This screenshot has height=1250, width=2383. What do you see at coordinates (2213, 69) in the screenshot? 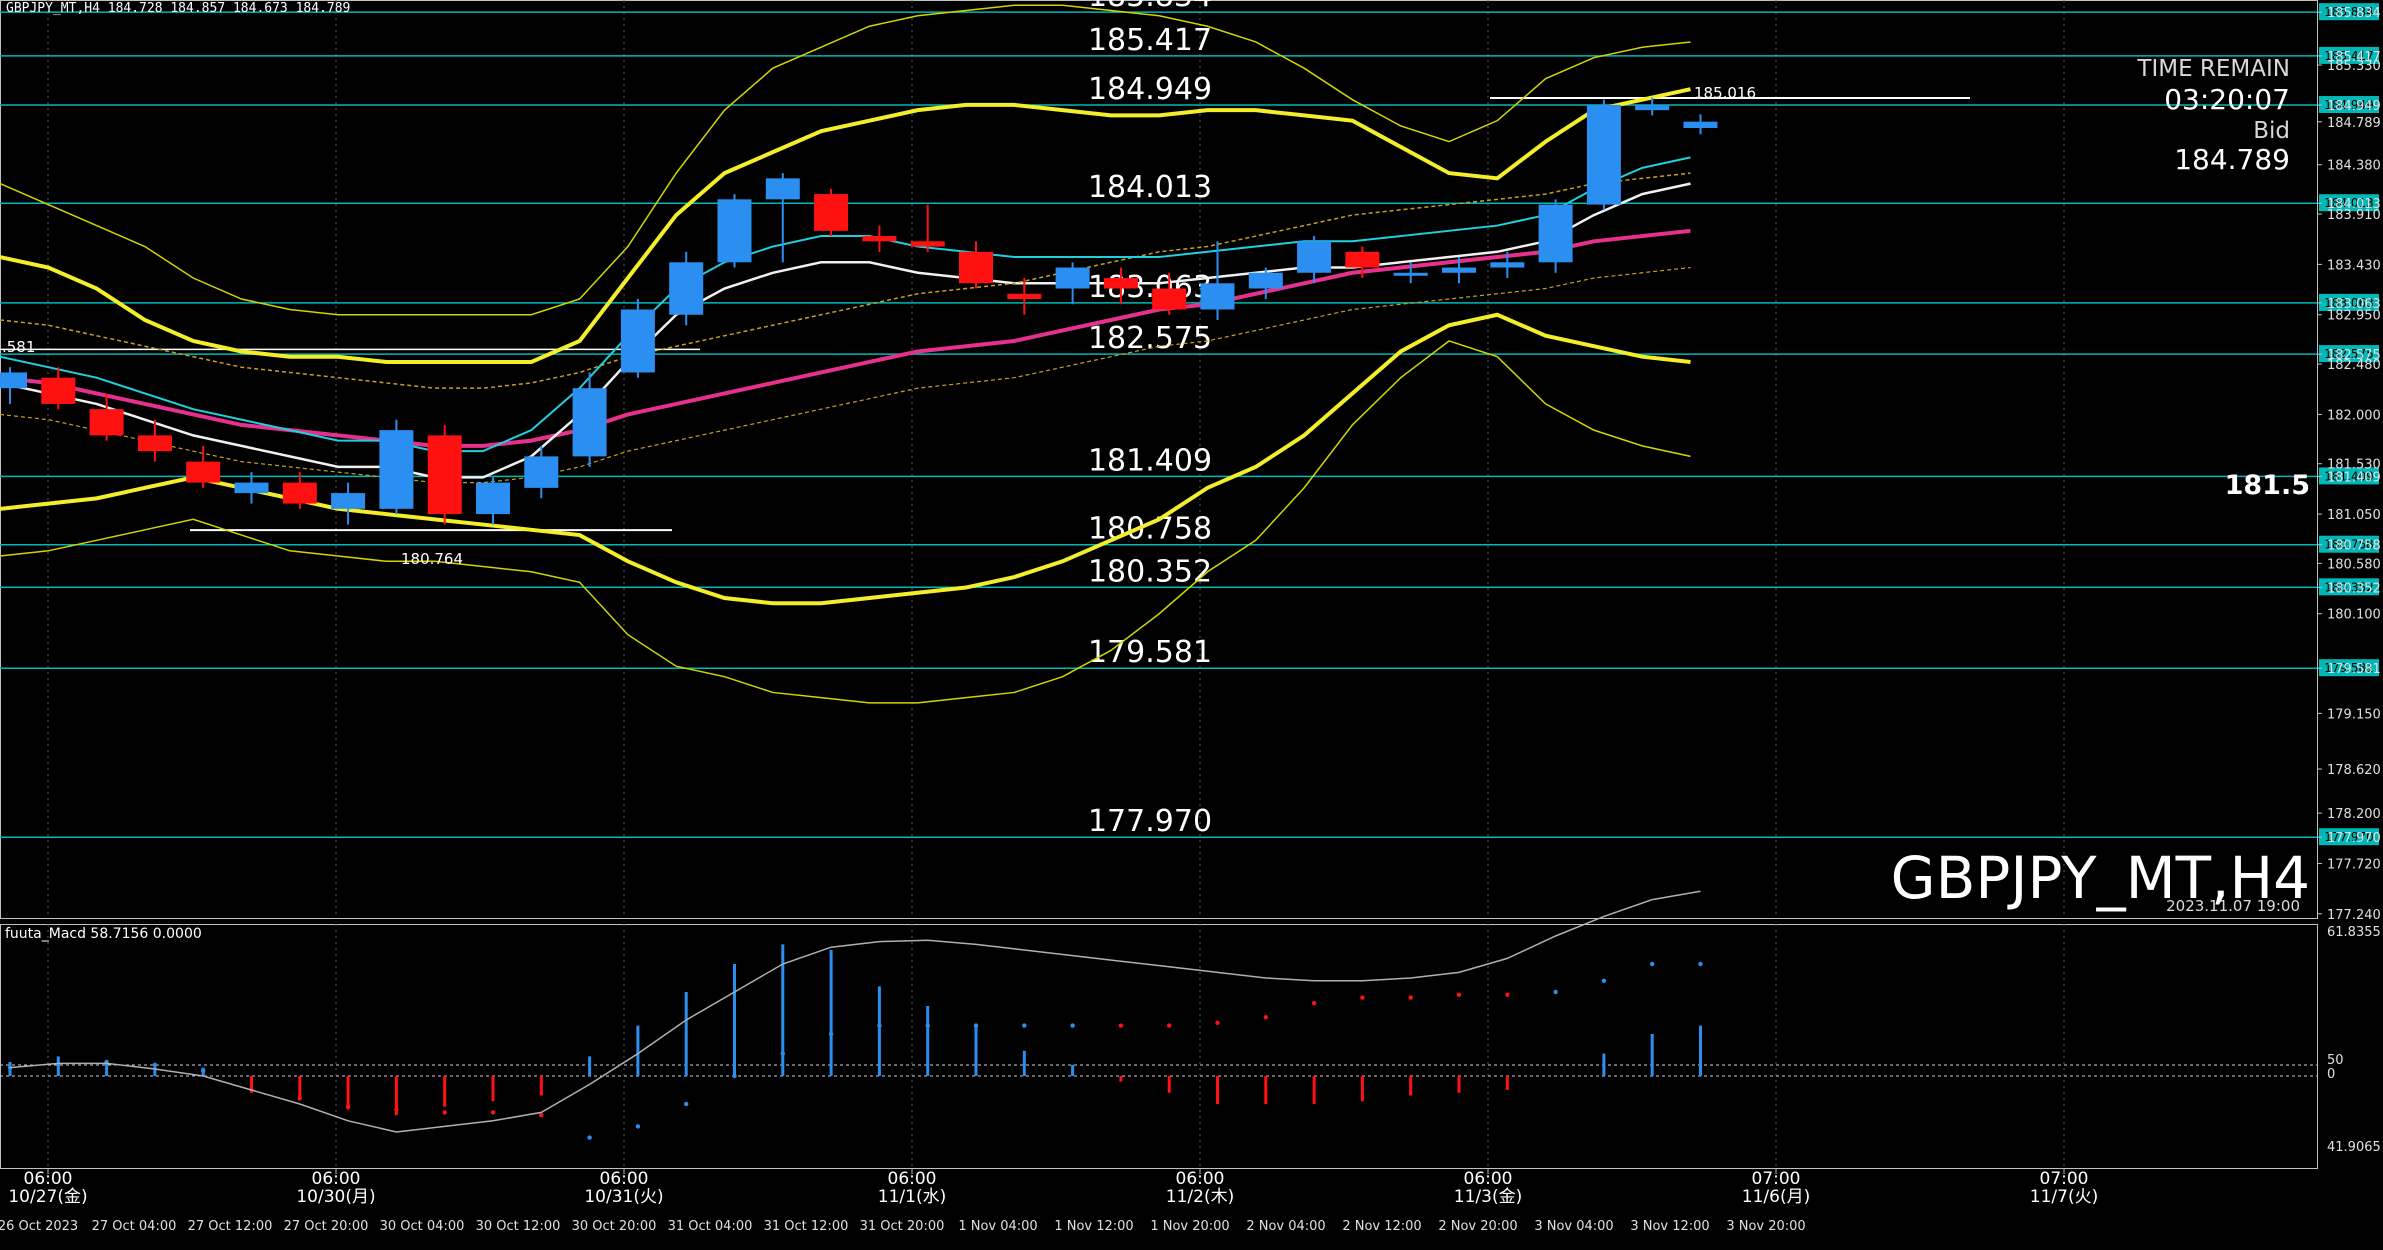
I see `time-remain-label: TIME REMAIN` at bounding box center [2213, 69].